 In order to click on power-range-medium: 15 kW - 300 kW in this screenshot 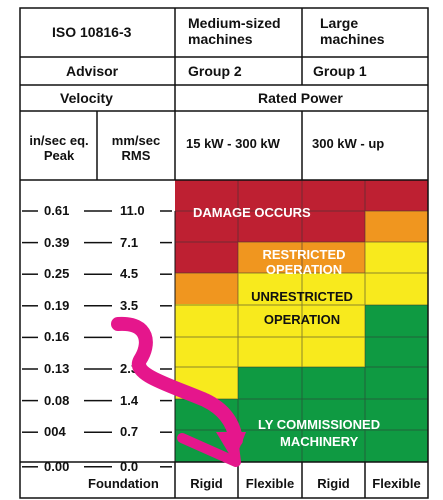, I will do `click(233, 143)`.